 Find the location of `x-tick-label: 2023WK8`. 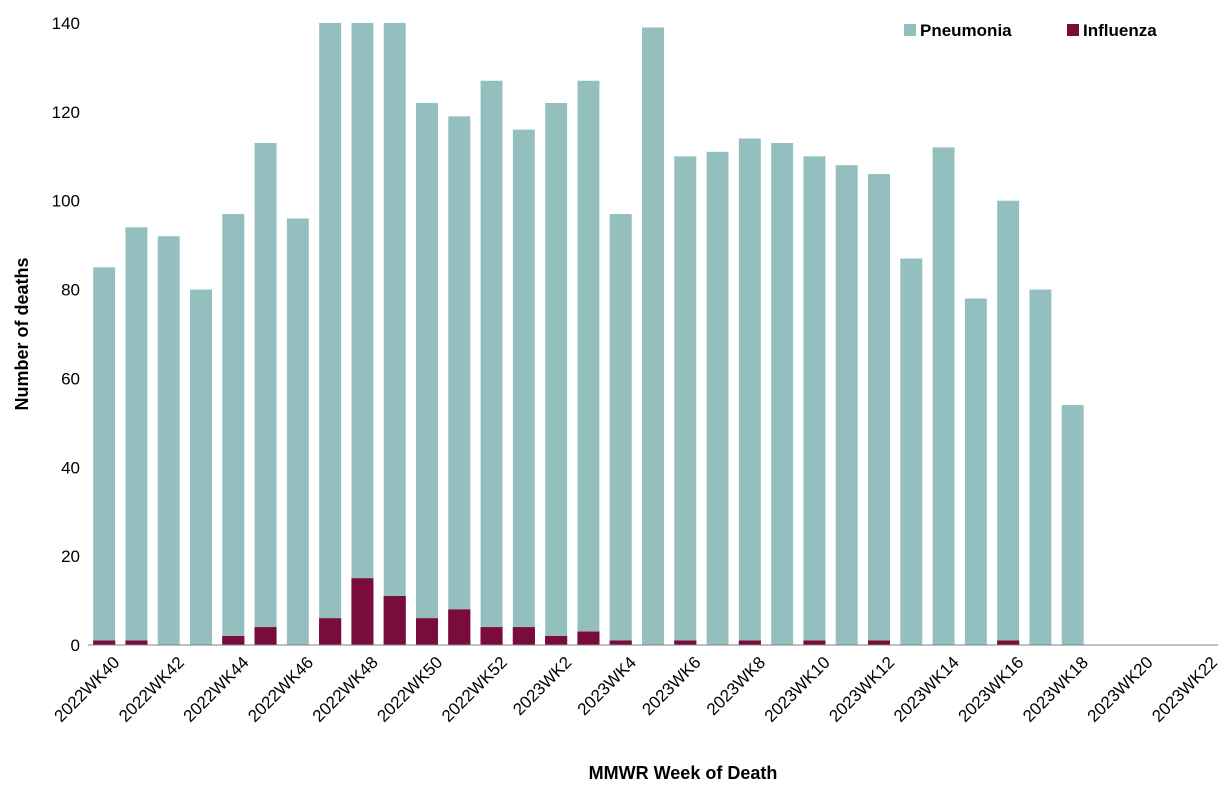

x-tick-label: 2023WK8 is located at coordinates (736, 686).